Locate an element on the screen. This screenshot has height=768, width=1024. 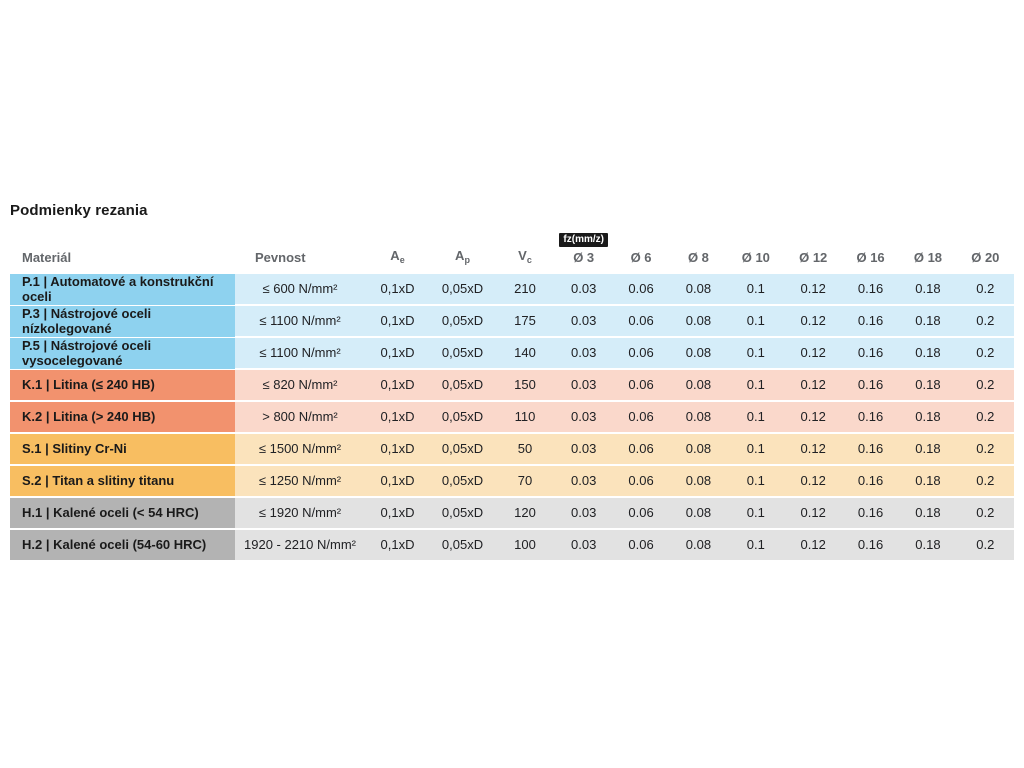
material-cell: H.1 | Kalené oceli (< 54 HRC) is located at coordinates (122, 512).